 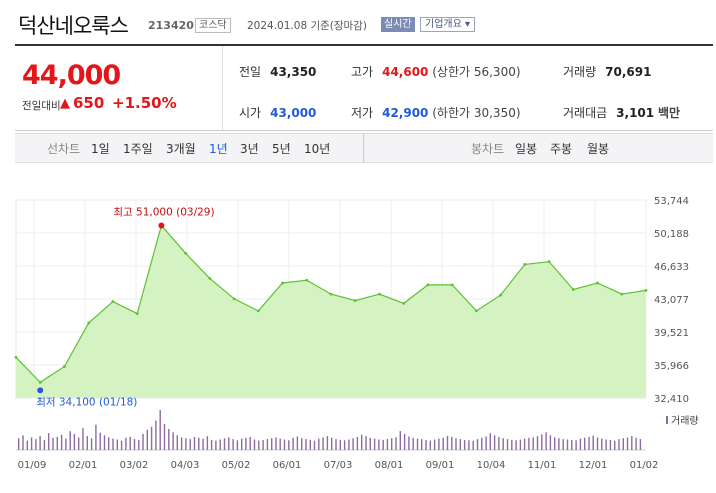 What do you see at coordinates (73, 26) in the screenshot?
I see `stock-name: 덕산네오룩스` at bounding box center [73, 26].